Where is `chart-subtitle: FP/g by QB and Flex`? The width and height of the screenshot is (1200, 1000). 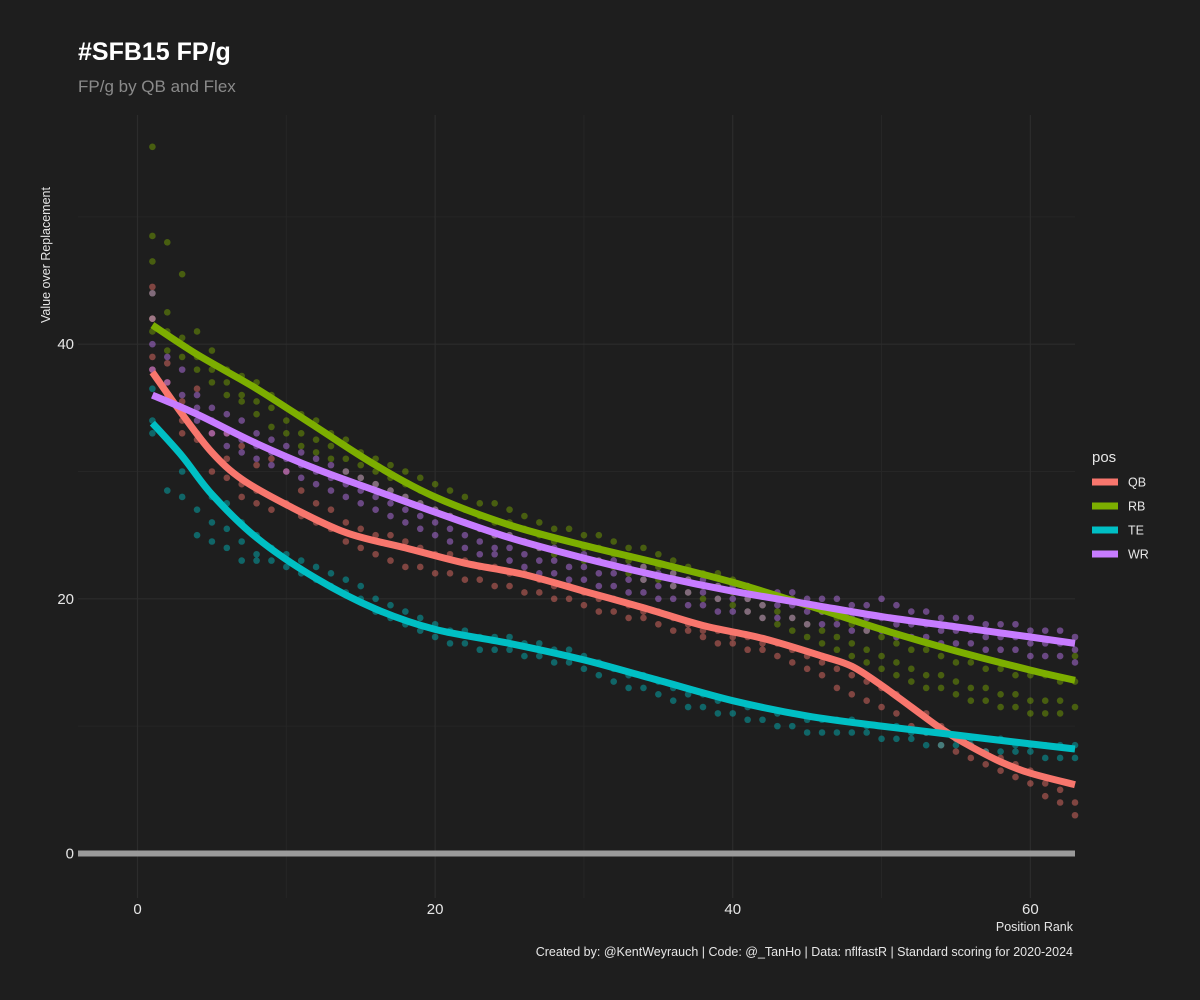 chart-subtitle: FP/g by QB and Flex is located at coordinates (157, 86).